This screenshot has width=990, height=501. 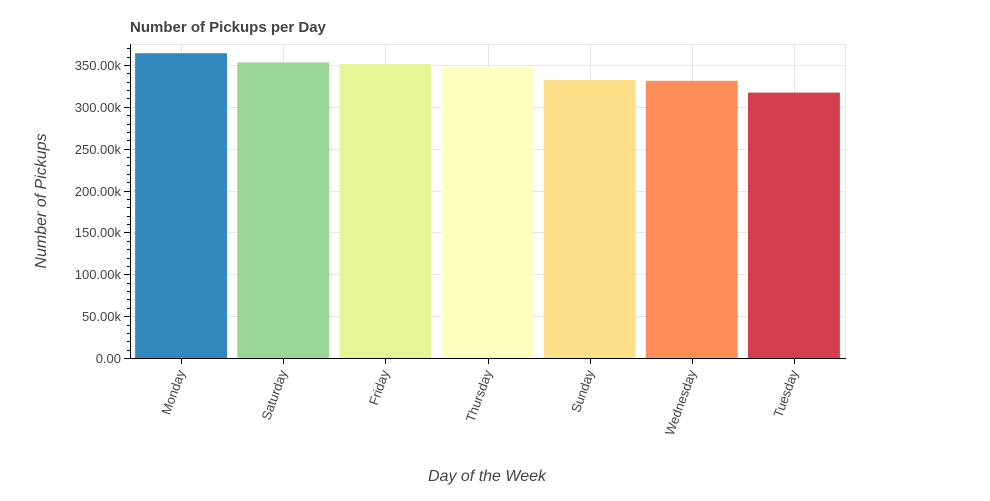 What do you see at coordinates (98, 65) in the screenshot?
I see `y-tick-label: 350.00k` at bounding box center [98, 65].